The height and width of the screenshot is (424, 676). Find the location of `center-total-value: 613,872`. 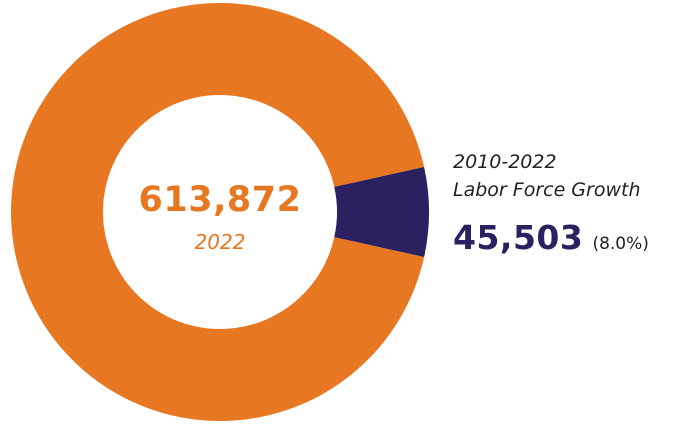

center-total-value: 613,872 is located at coordinates (220, 200).